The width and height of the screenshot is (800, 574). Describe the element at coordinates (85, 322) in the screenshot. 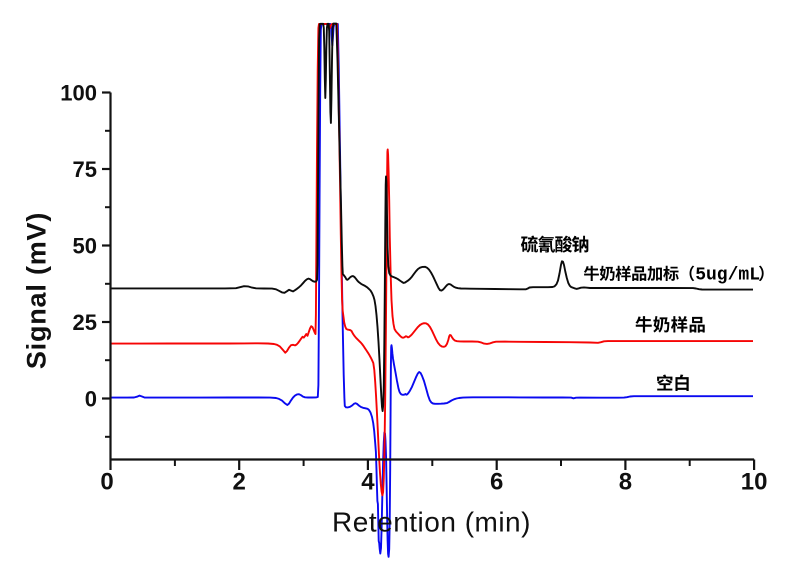

I see `svg-text: 25` at that location.